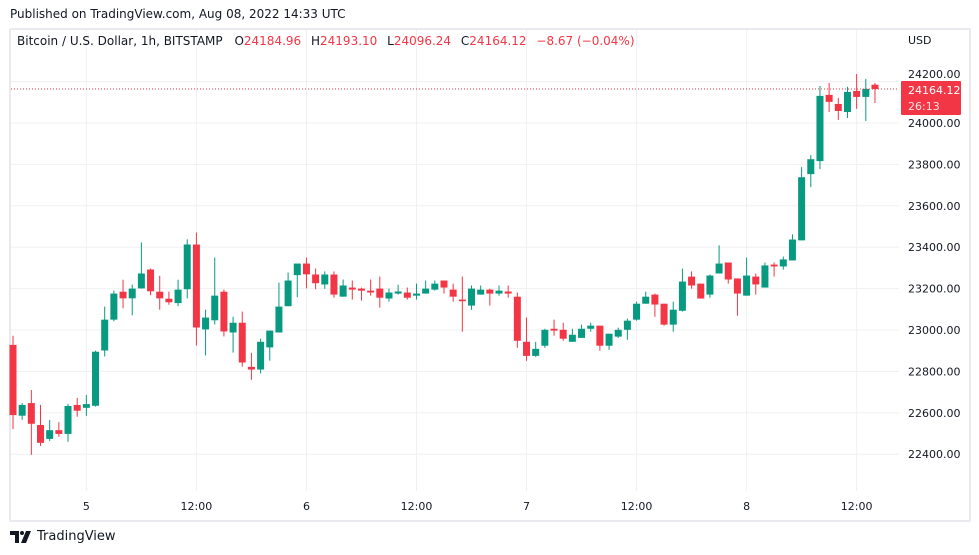 This screenshot has height=555, width=979. Describe the element at coordinates (934, 247) in the screenshot. I see `price-tick-label: 23400.00` at that location.